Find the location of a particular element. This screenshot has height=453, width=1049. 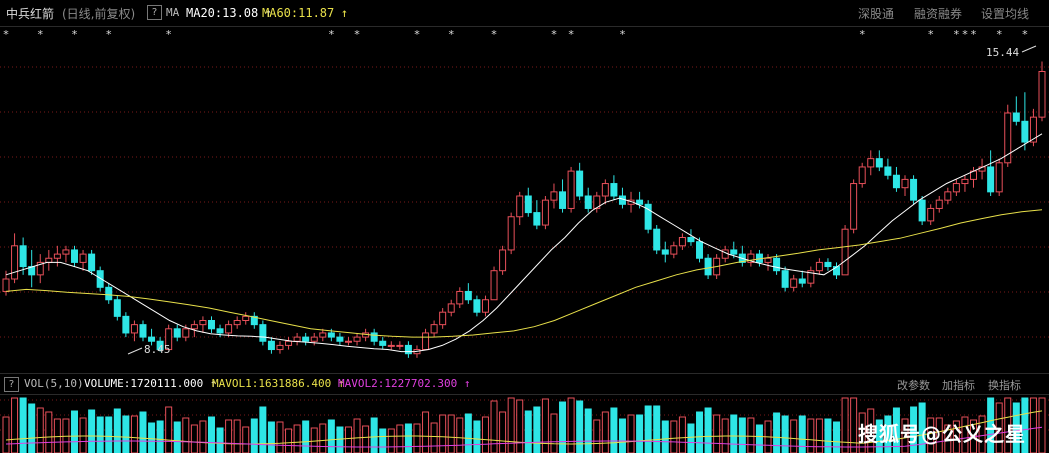

volume-indicator-name: VOL(5,10) is located at coordinates (54, 383).